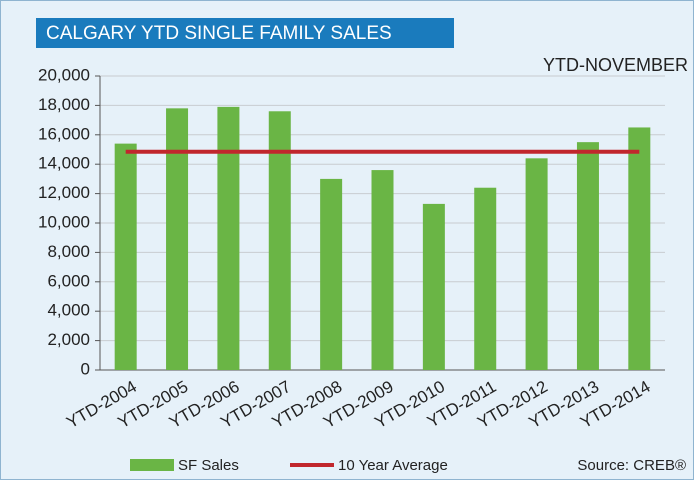 This screenshot has height=480, width=694. What do you see at coordinates (64, 74) in the screenshot?
I see `y-tick-label: 20,000` at bounding box center [64, 74].